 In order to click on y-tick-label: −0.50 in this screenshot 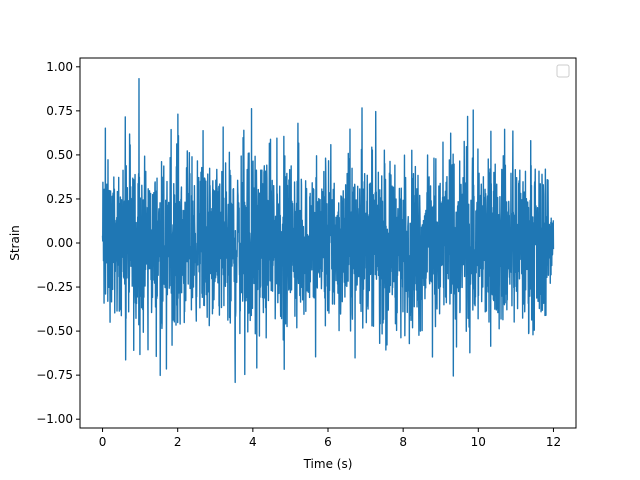, I will do `click(54, 331)`.